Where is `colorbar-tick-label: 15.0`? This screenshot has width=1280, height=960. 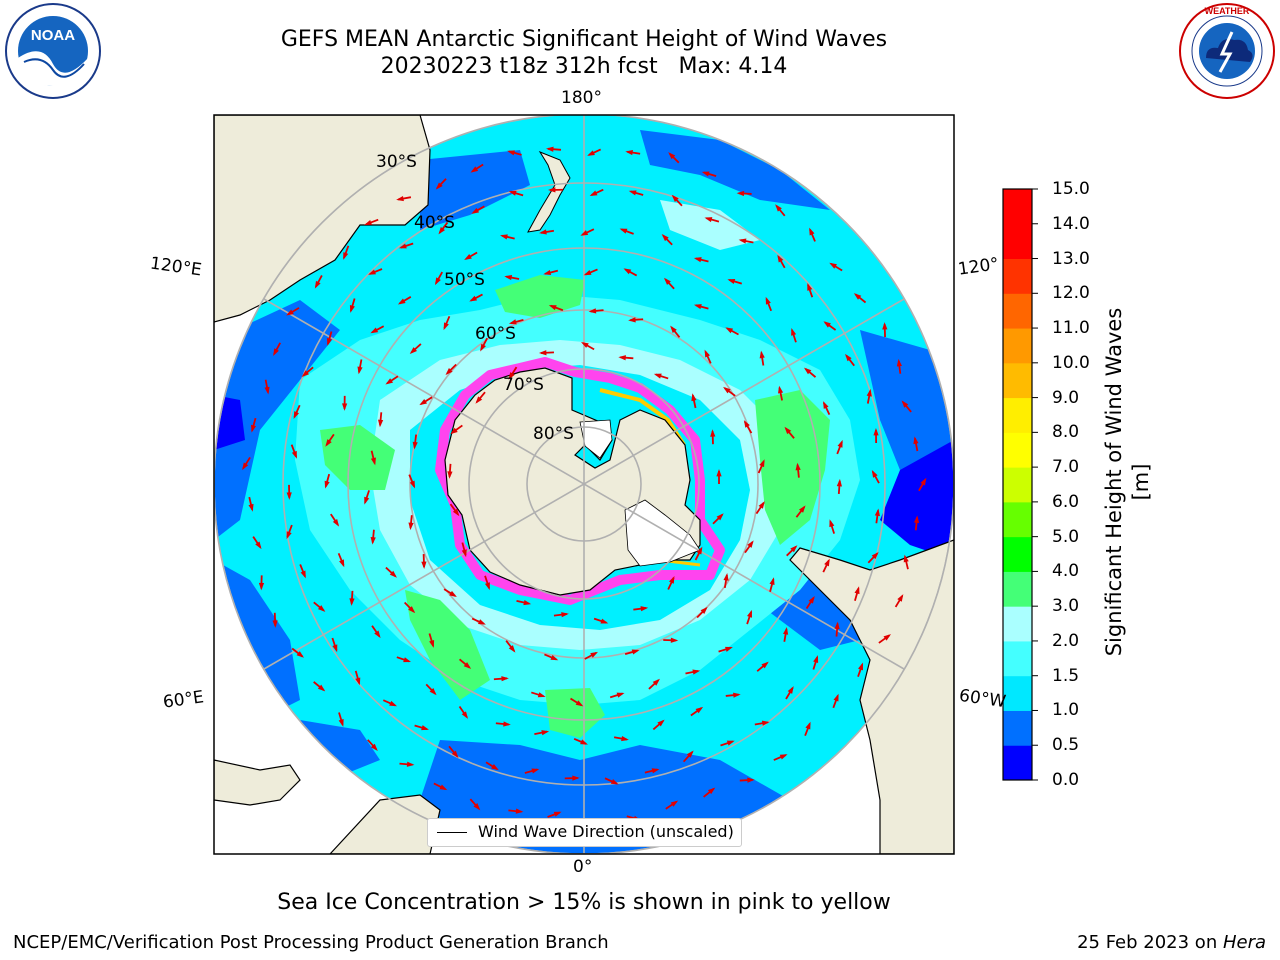 colorbar-tick-label: 15.0 is located at coordinates (1071, 189).